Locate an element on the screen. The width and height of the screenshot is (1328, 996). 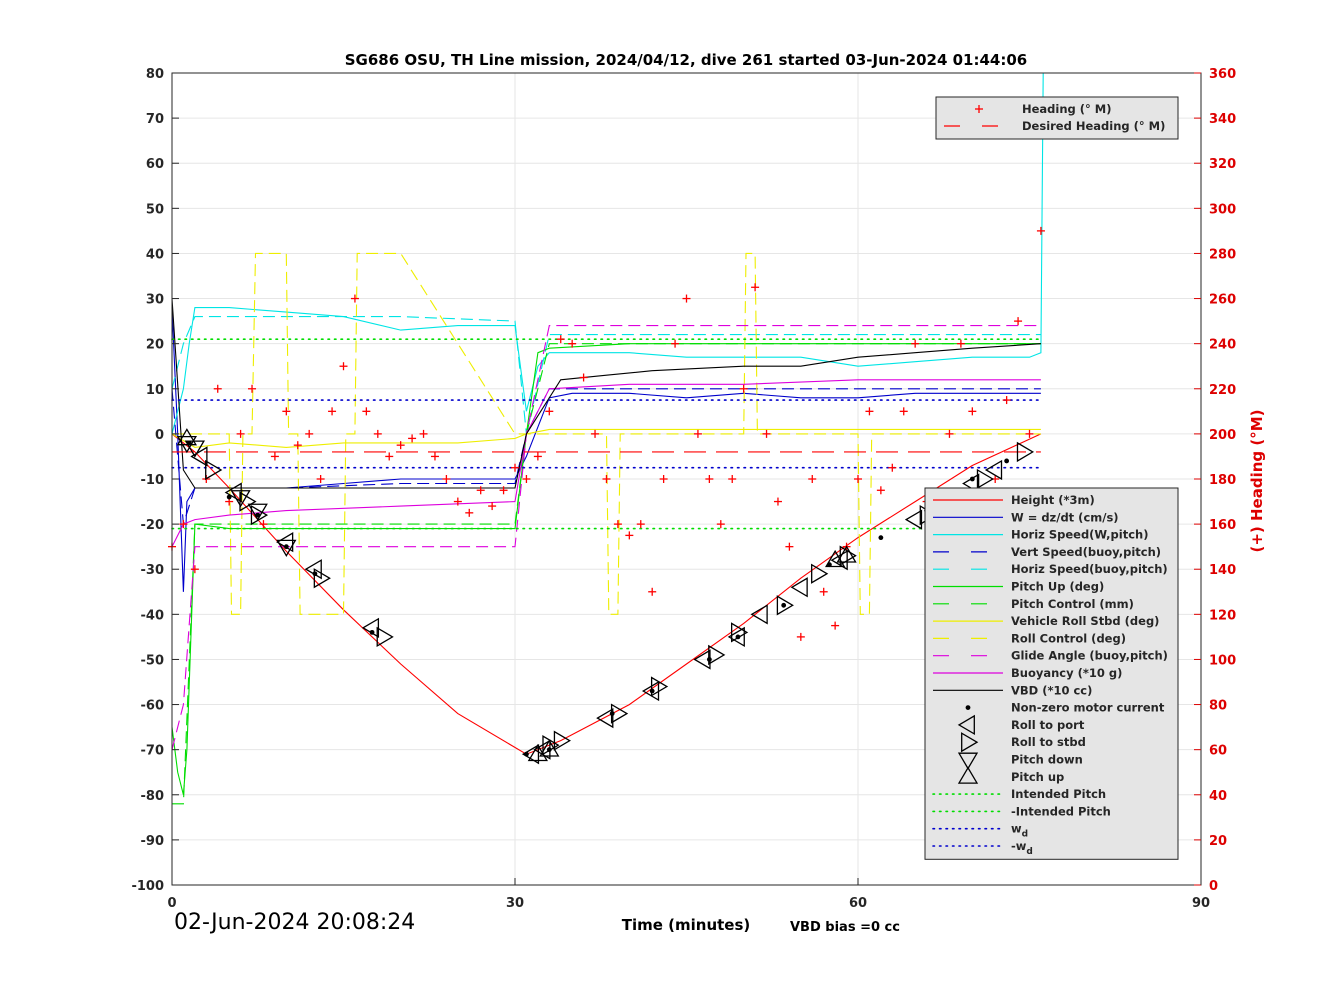
legend-item-label: Roll to stbd is located at coordinates (1048, 742).